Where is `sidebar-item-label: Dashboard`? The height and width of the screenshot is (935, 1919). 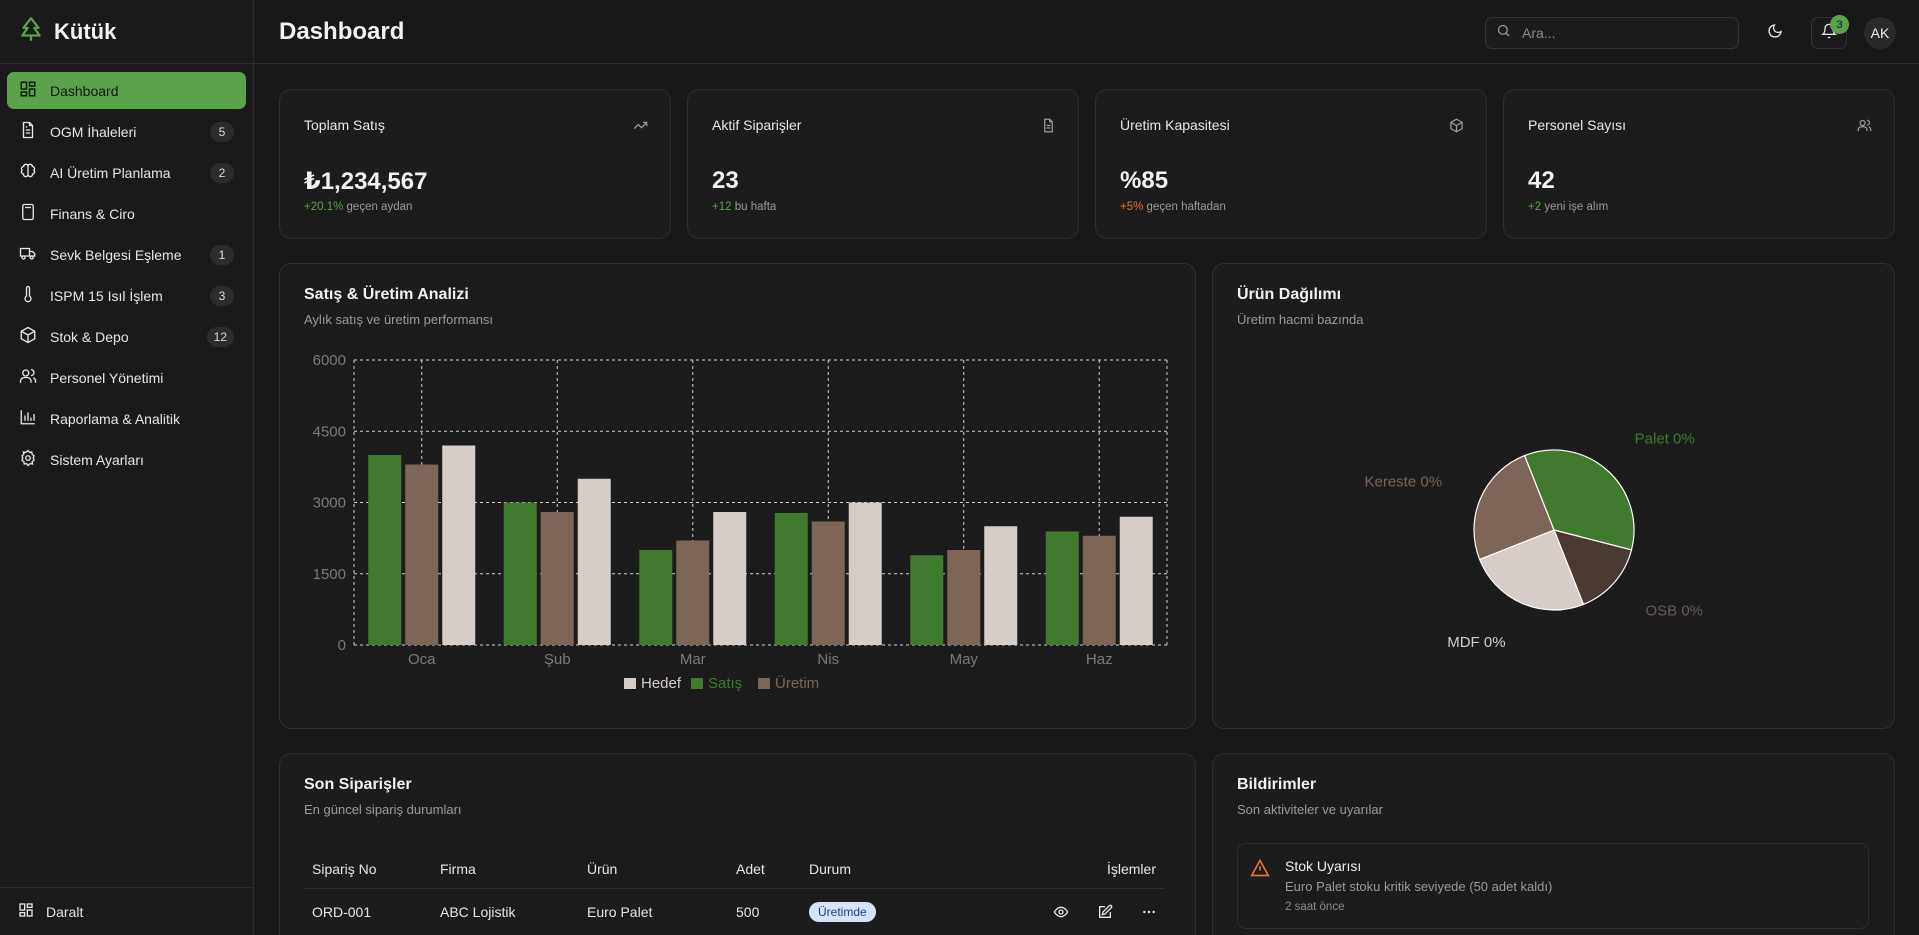 sidebar-item-label: Dashboard is located at coordinates (84, 90).